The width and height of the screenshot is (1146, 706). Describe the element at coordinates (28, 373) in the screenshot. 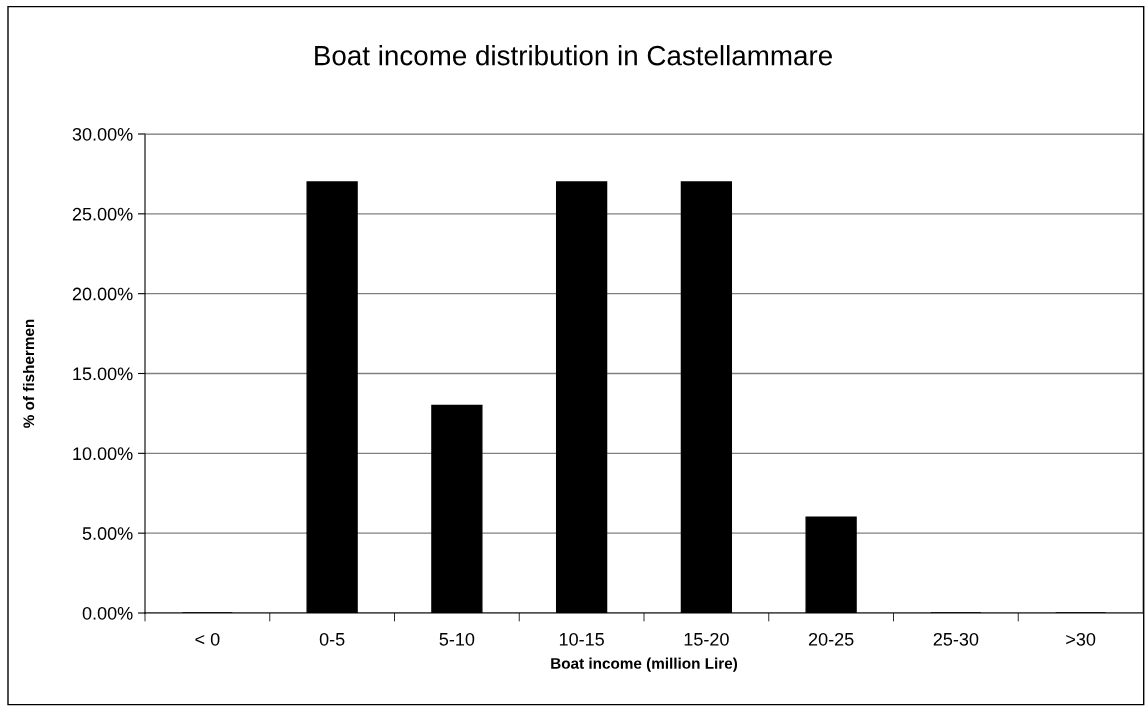

I see `y-axis-title: % of fishermen` at that location.